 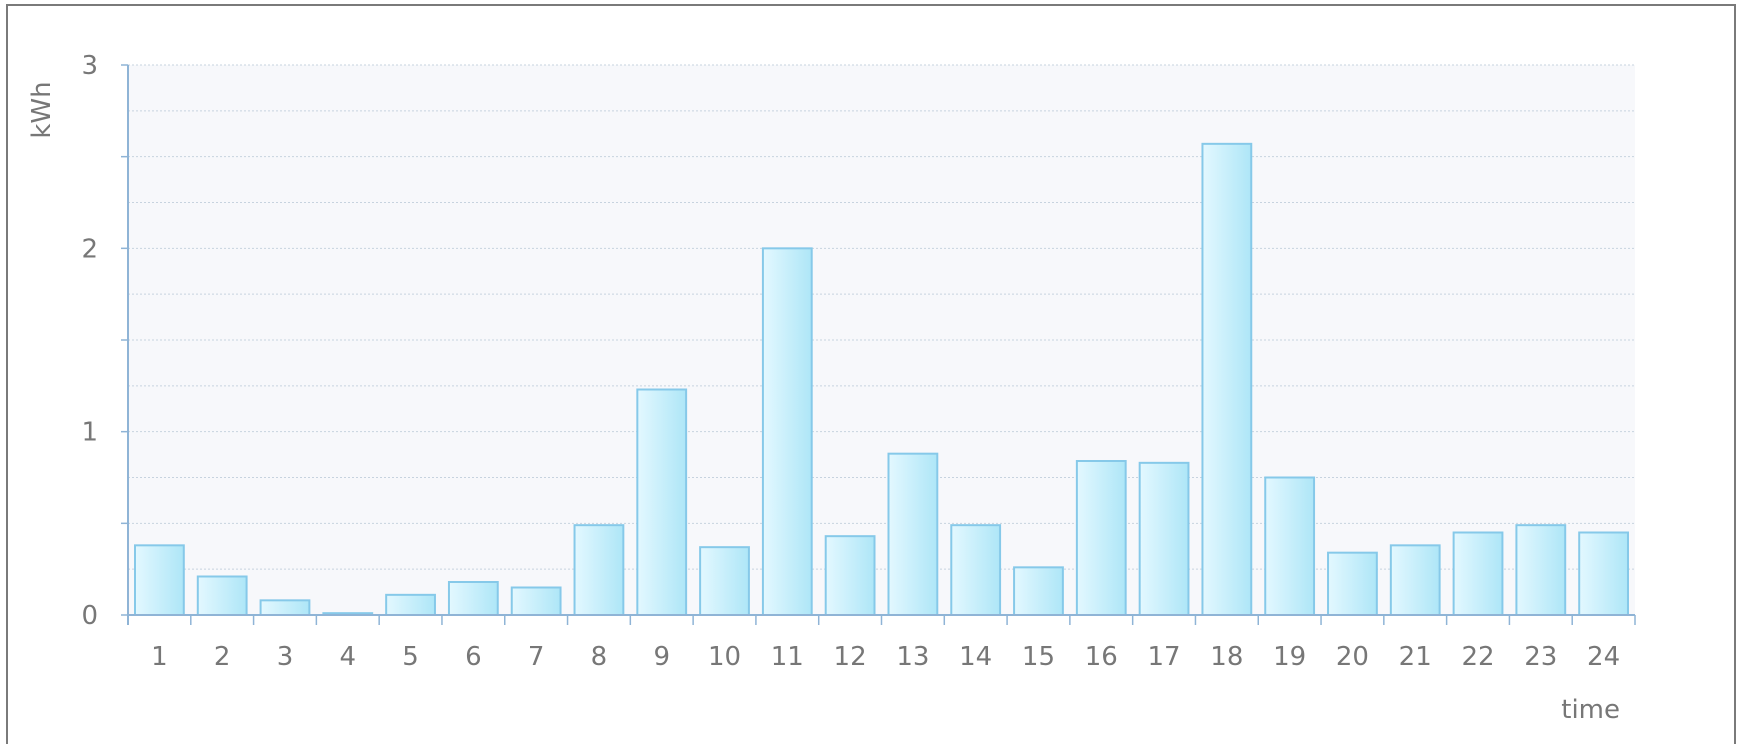 I want to click on x-tick-label: 17, so click(x=1164, y=657).